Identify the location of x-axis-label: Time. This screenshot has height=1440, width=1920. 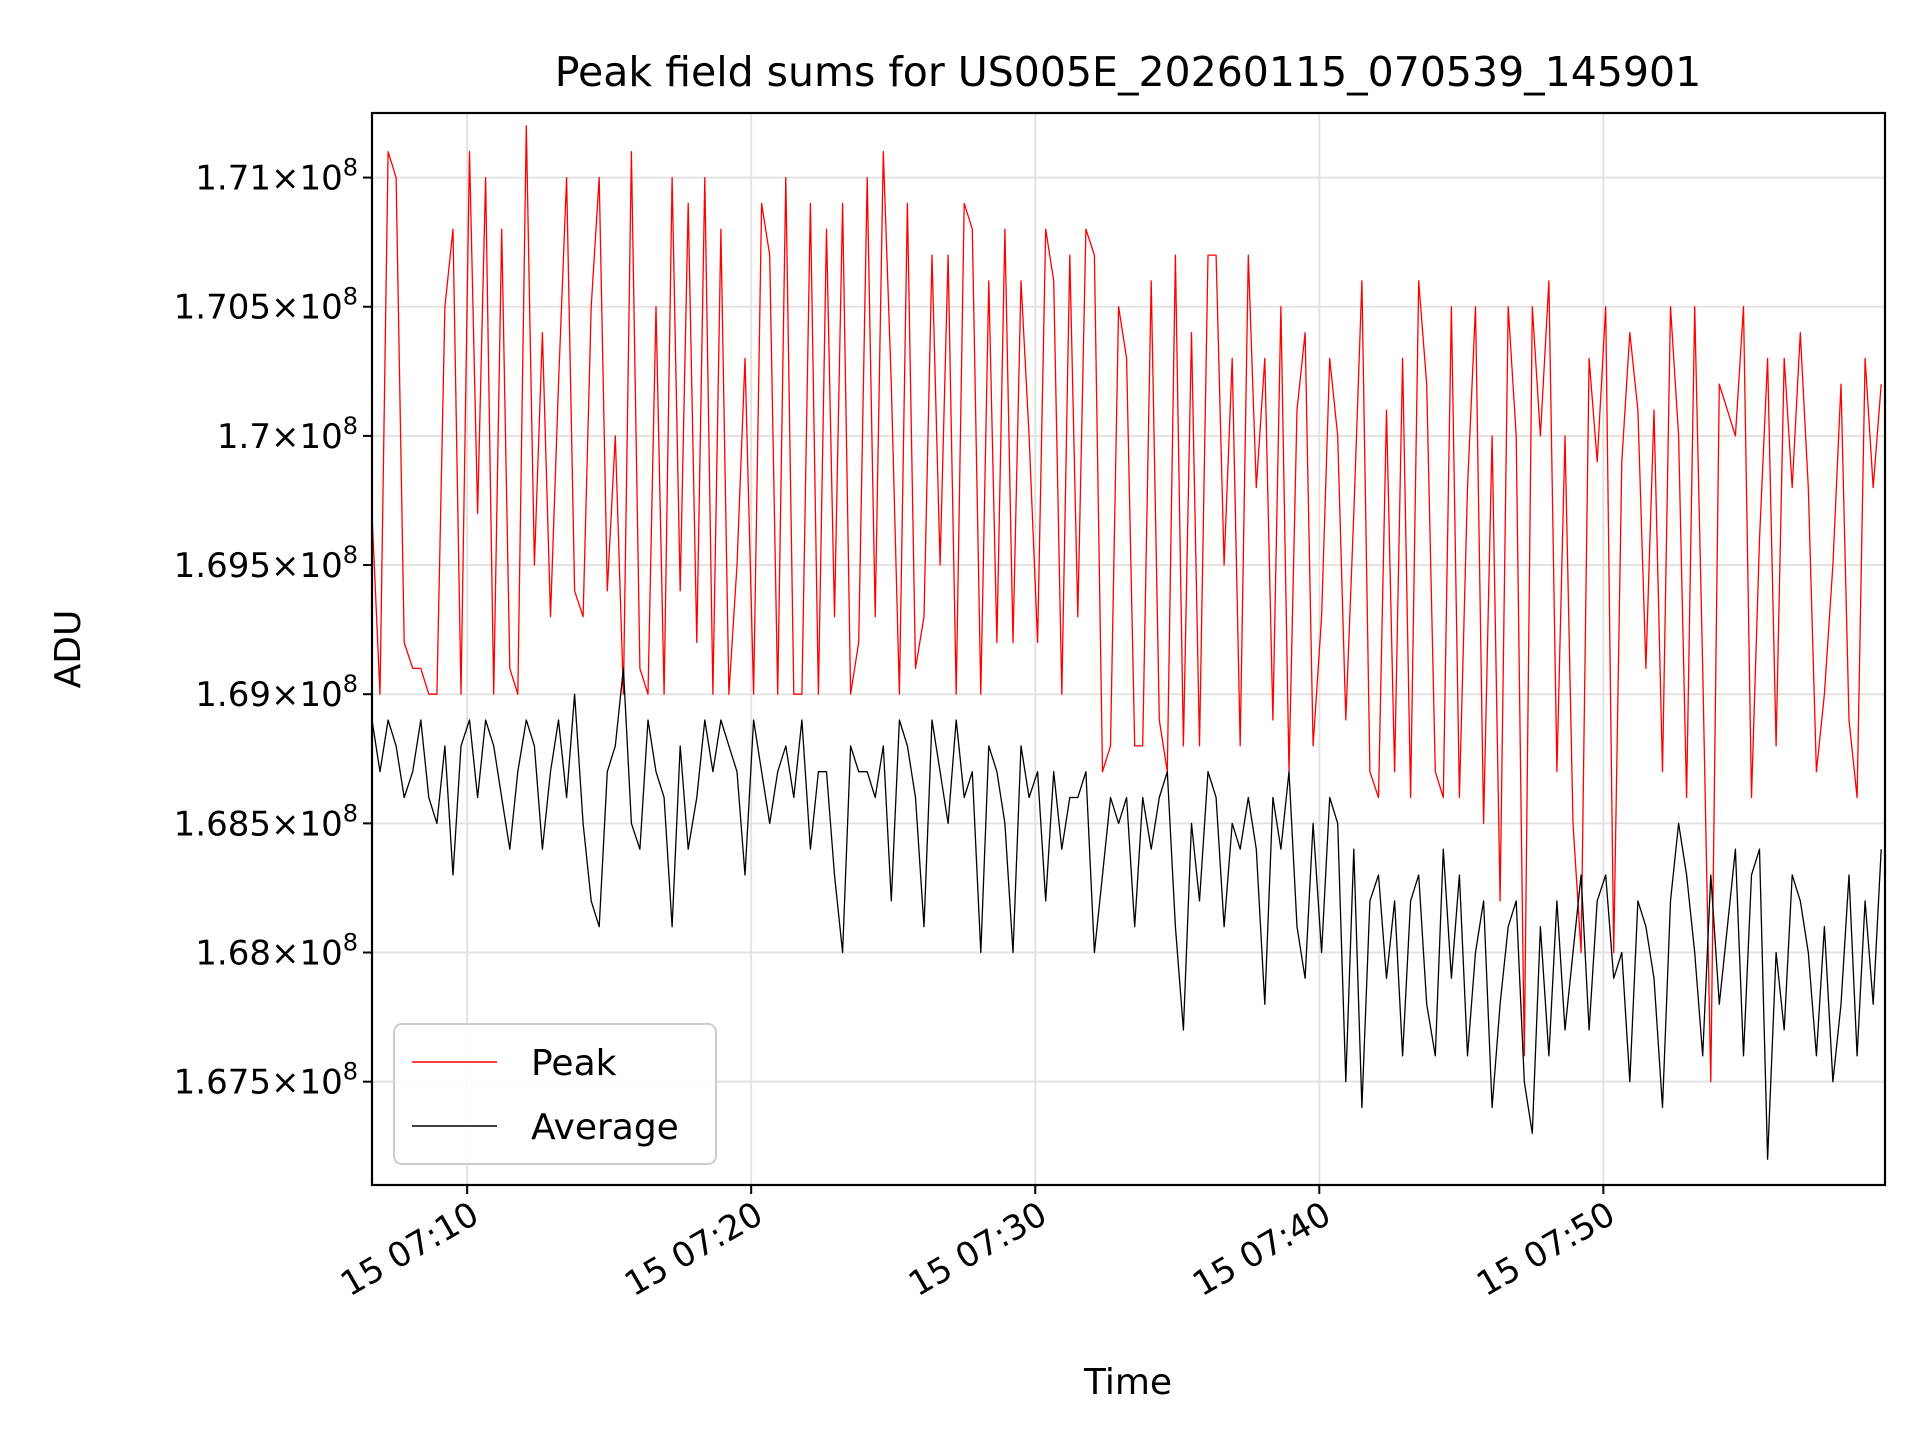
(1127, 1382).